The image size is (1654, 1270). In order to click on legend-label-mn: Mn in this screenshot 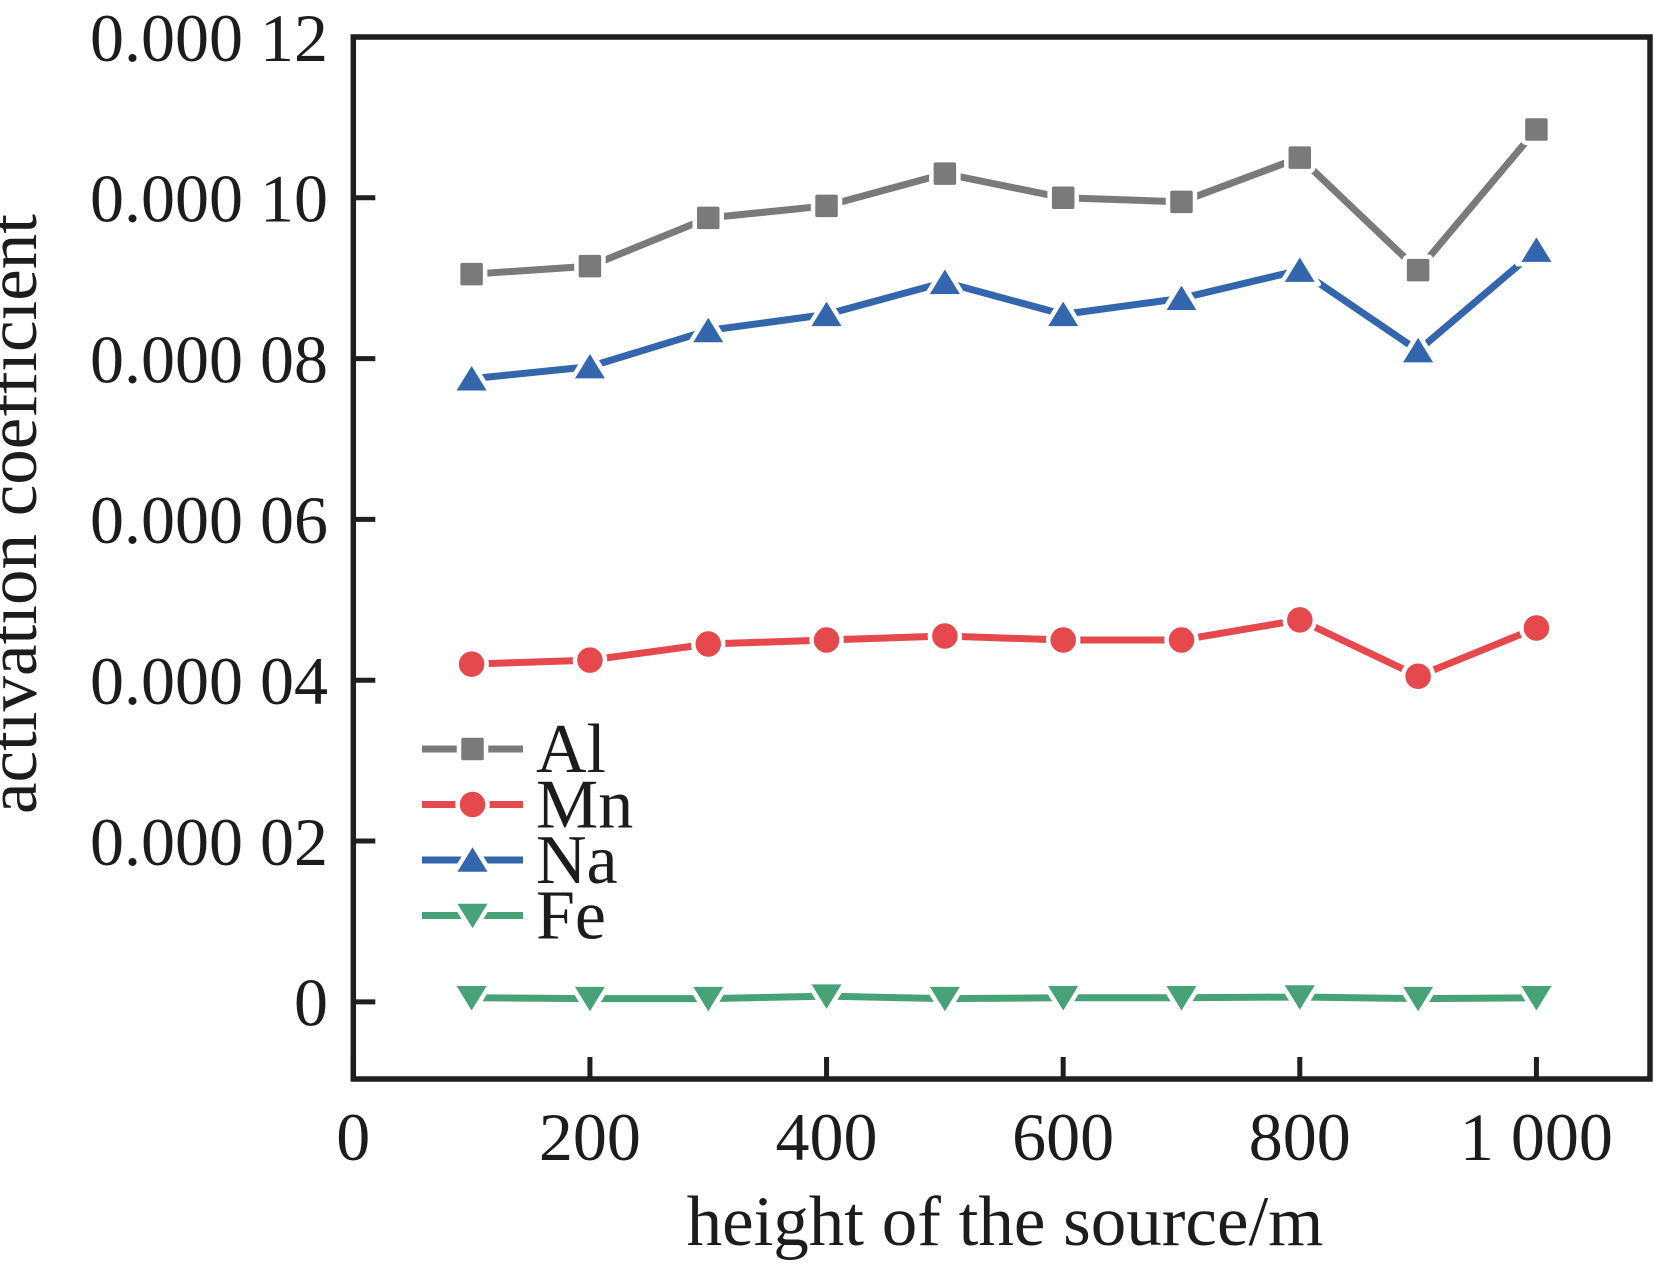, I will do `click(584, 805)`.